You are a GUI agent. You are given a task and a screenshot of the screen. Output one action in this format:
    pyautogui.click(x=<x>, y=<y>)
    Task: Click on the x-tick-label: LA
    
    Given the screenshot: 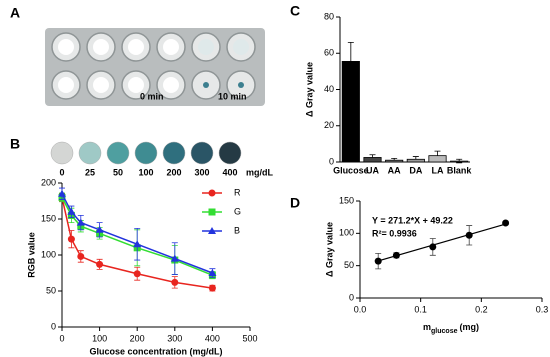 What is the action you would take?
    pyautogui.click(x=438, y=170)
    